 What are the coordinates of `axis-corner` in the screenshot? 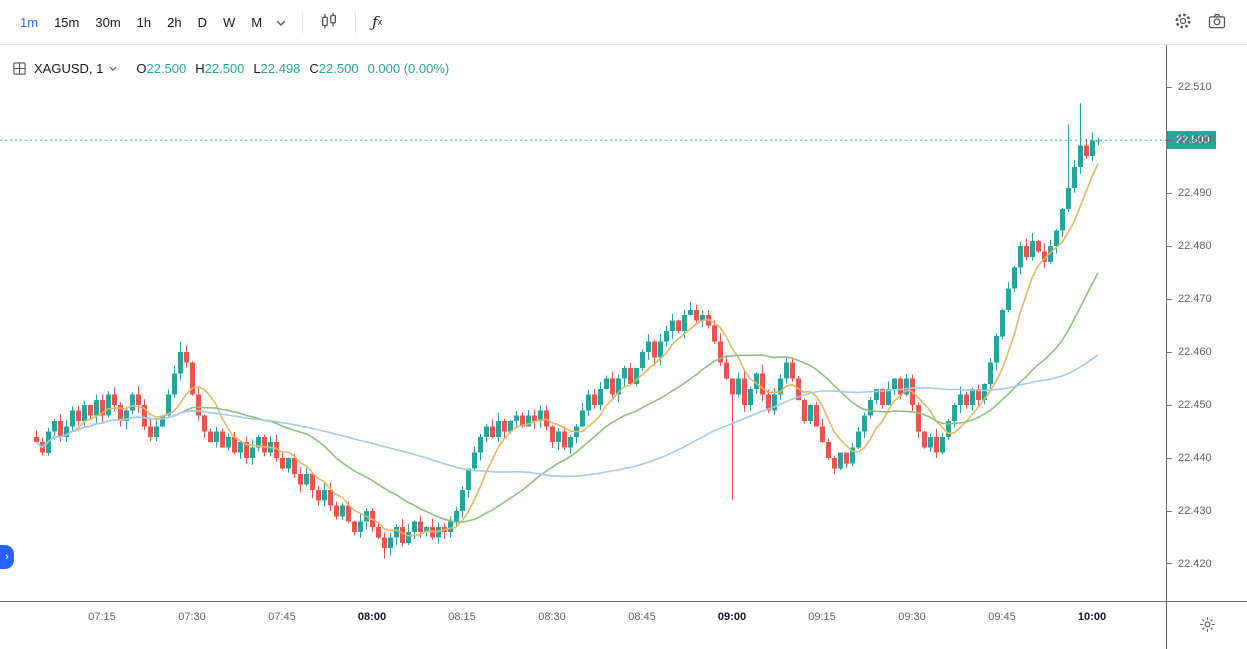 It's located at (1206, 625).